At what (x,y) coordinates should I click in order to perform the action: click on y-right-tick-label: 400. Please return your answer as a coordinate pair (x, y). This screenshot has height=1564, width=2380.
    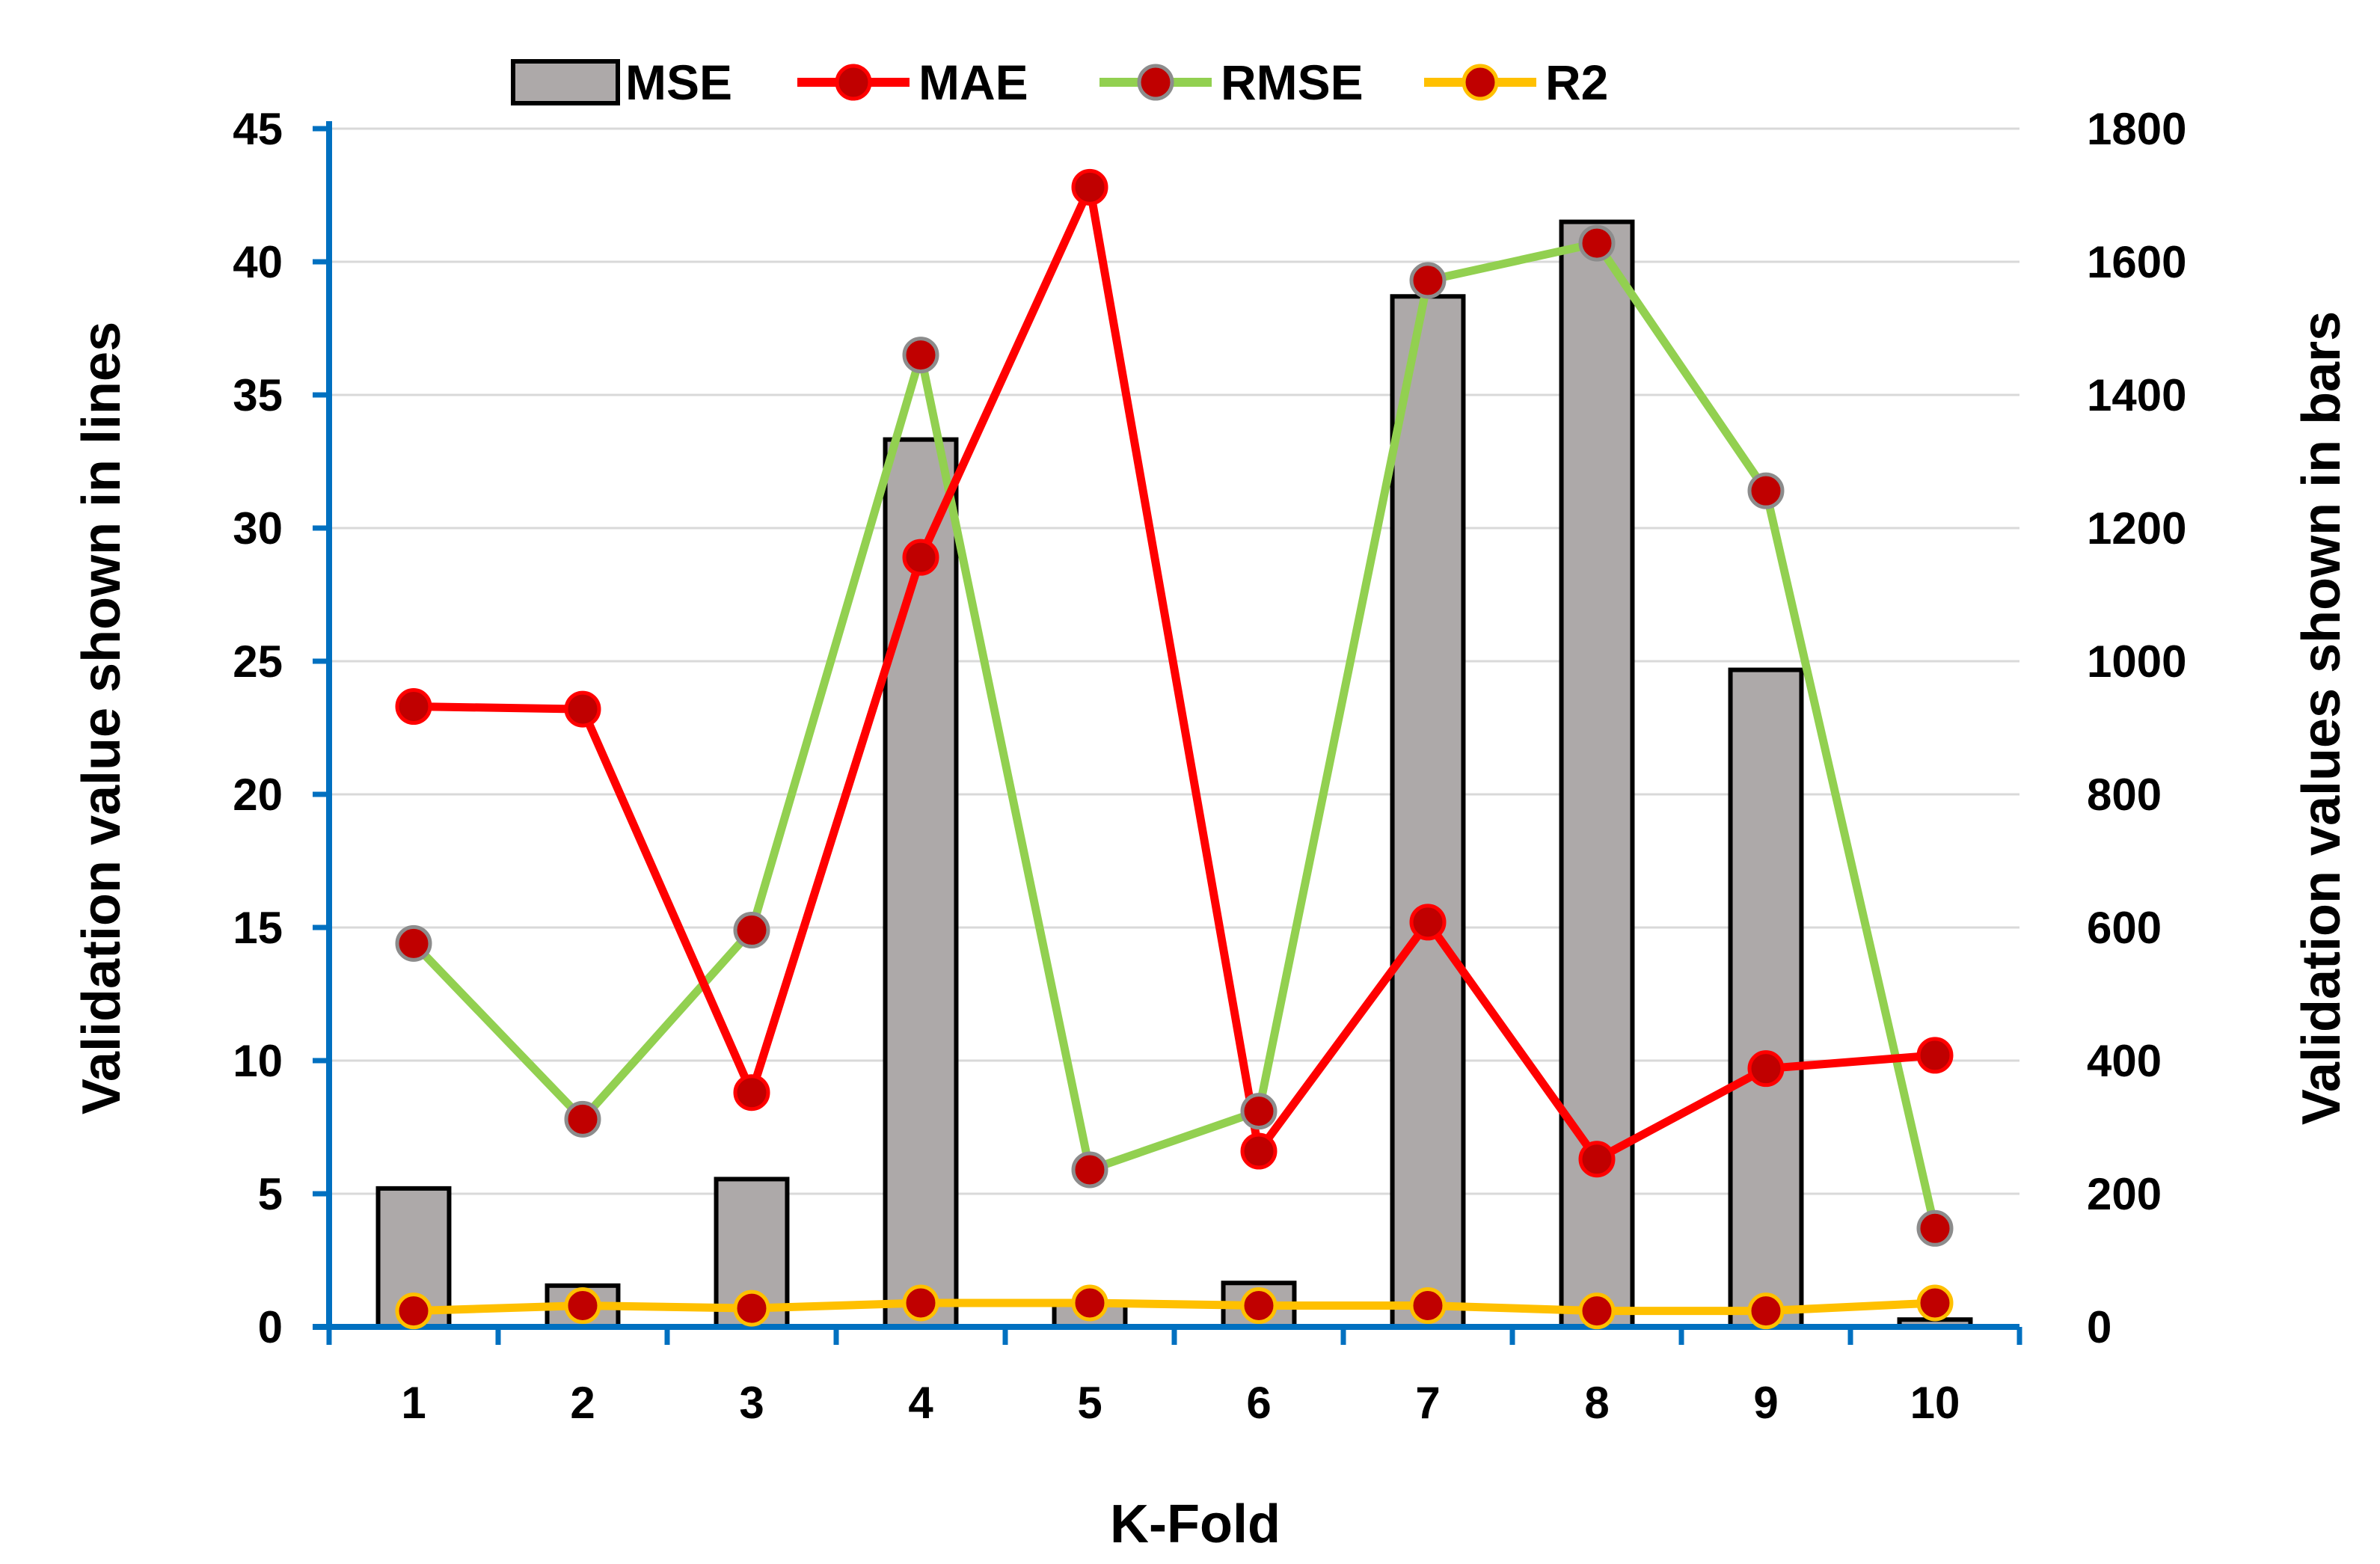
    Looking at the image, I should click on (2124, 1061).